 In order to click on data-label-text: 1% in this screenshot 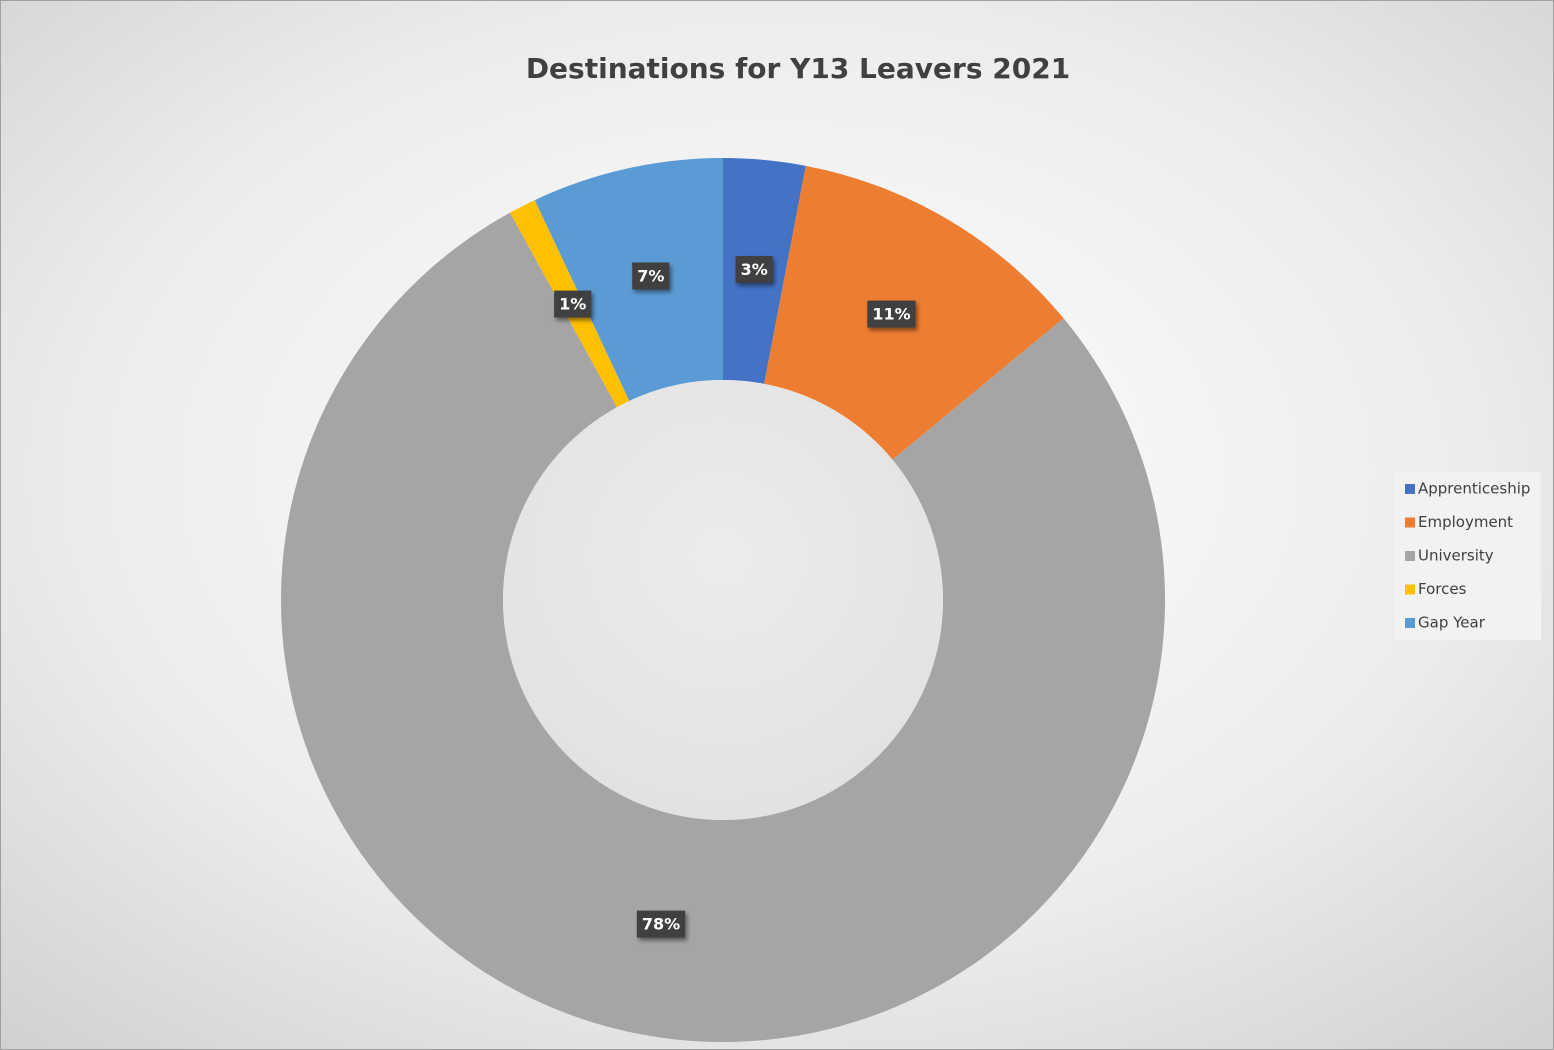, I will do `click(572, 304)`.